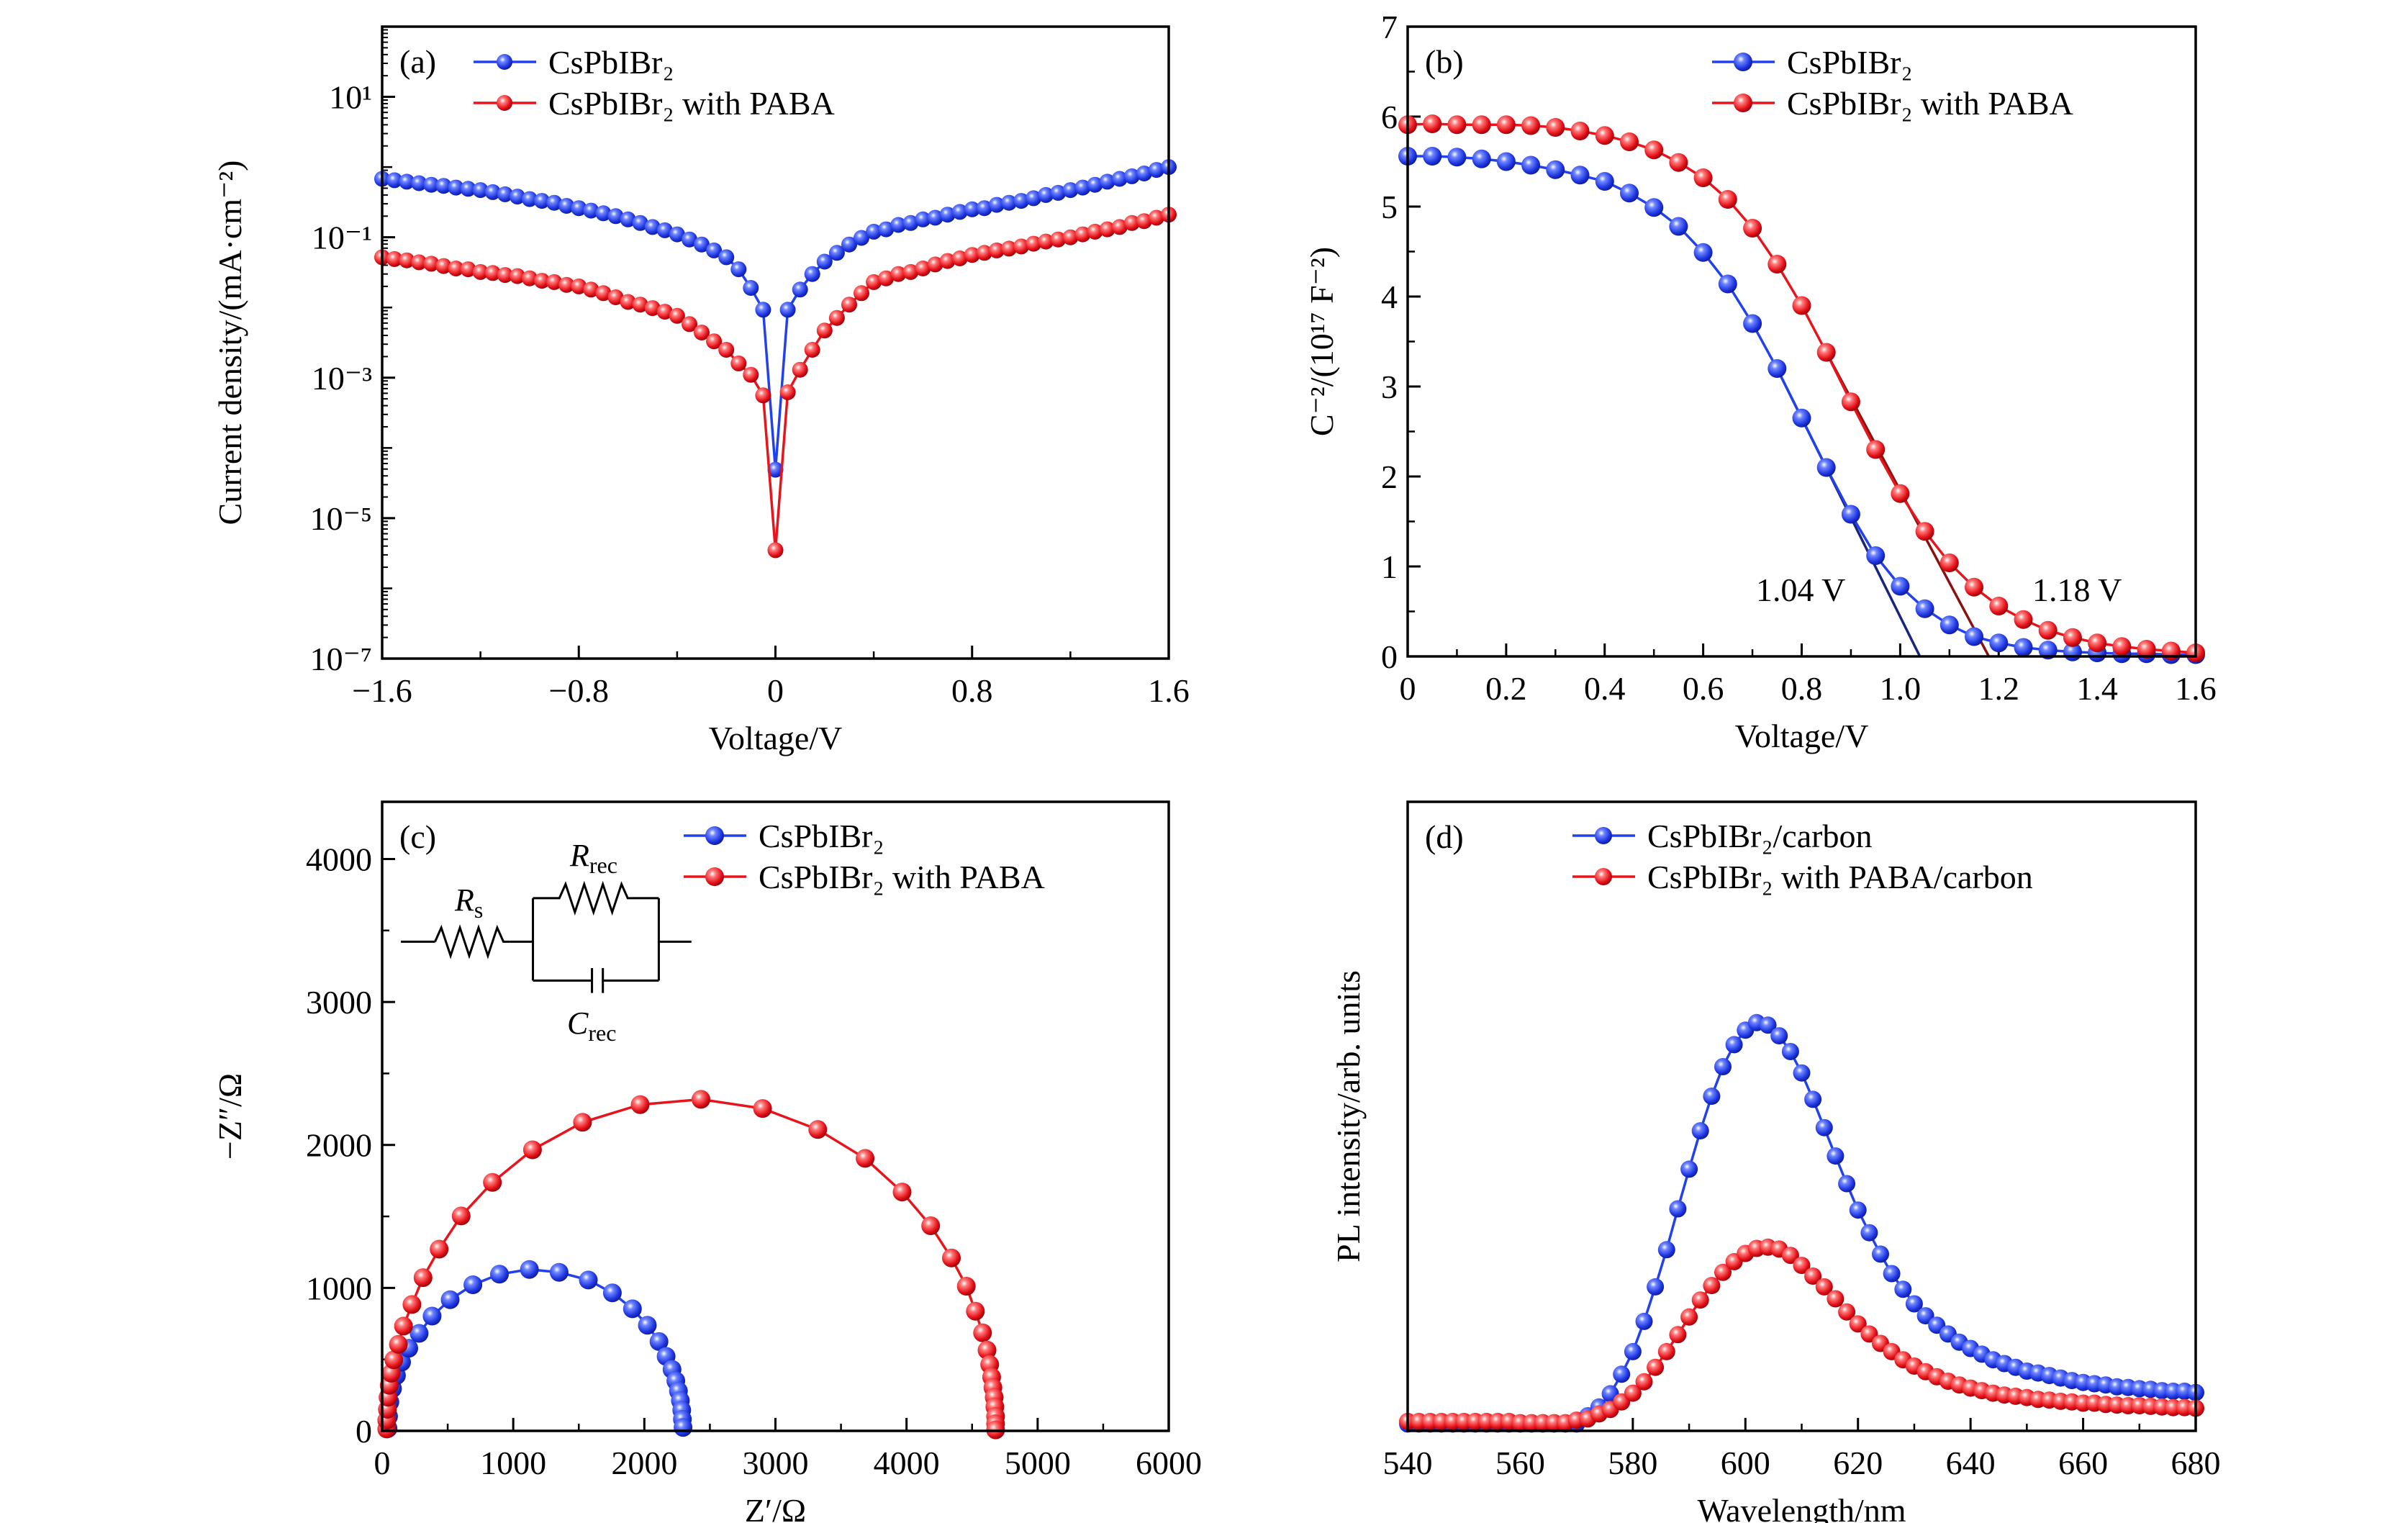 The height and width of the screenshot is (1523, 2408). What do you see at coordinates (230, 343) in the screenshot?
I see `y-axis-title: Current density/(mA·cm⁻²)` at bounding box center [230, 343].